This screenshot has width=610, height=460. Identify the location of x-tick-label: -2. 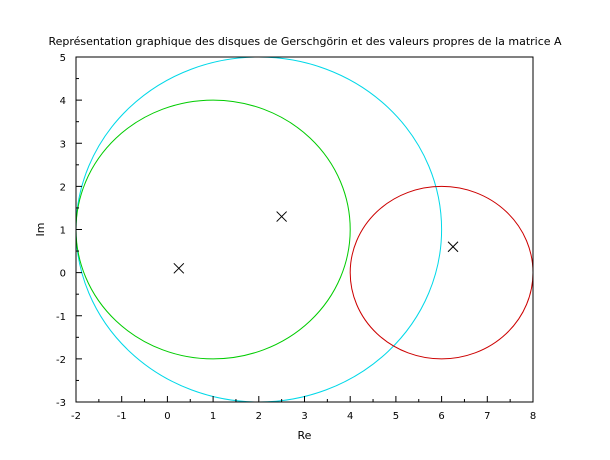
(76, 416).